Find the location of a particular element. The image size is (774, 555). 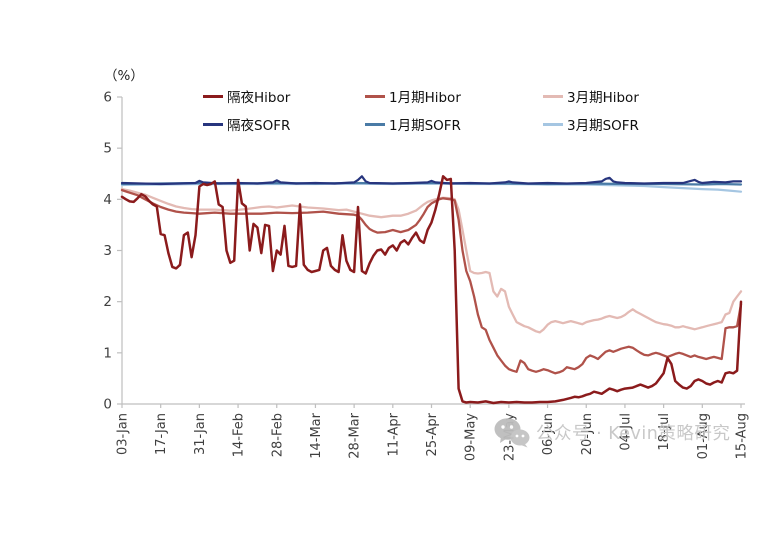

x-tick-label: 15-Aug is located at coordinates (742, 436).